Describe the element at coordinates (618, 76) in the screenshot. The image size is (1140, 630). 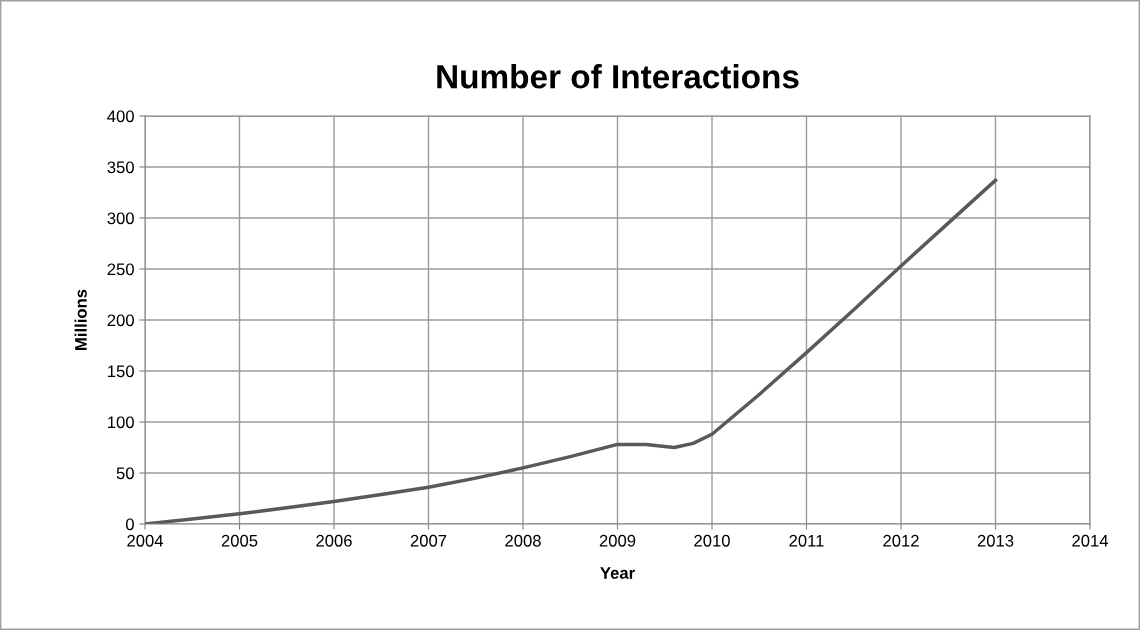
I see `chart-title: Number of Interactions` at that location.